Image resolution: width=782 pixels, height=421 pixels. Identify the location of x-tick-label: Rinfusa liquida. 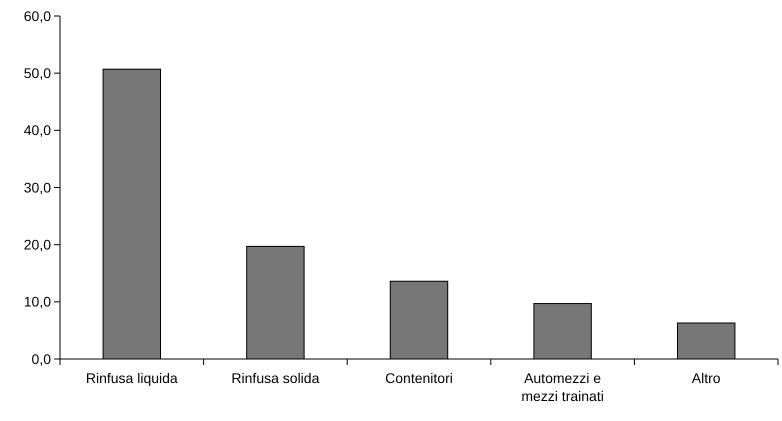
(132, 378).